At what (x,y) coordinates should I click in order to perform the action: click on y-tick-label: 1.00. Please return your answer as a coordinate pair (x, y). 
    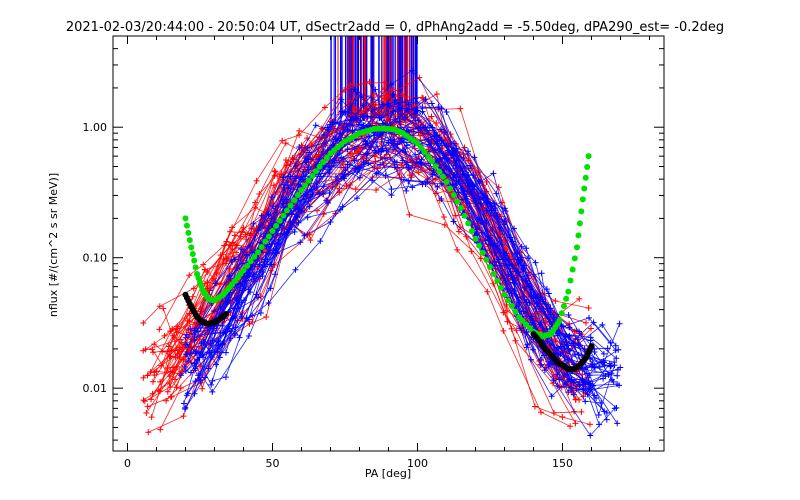
    Looking at the image, I should click on (95, 127).